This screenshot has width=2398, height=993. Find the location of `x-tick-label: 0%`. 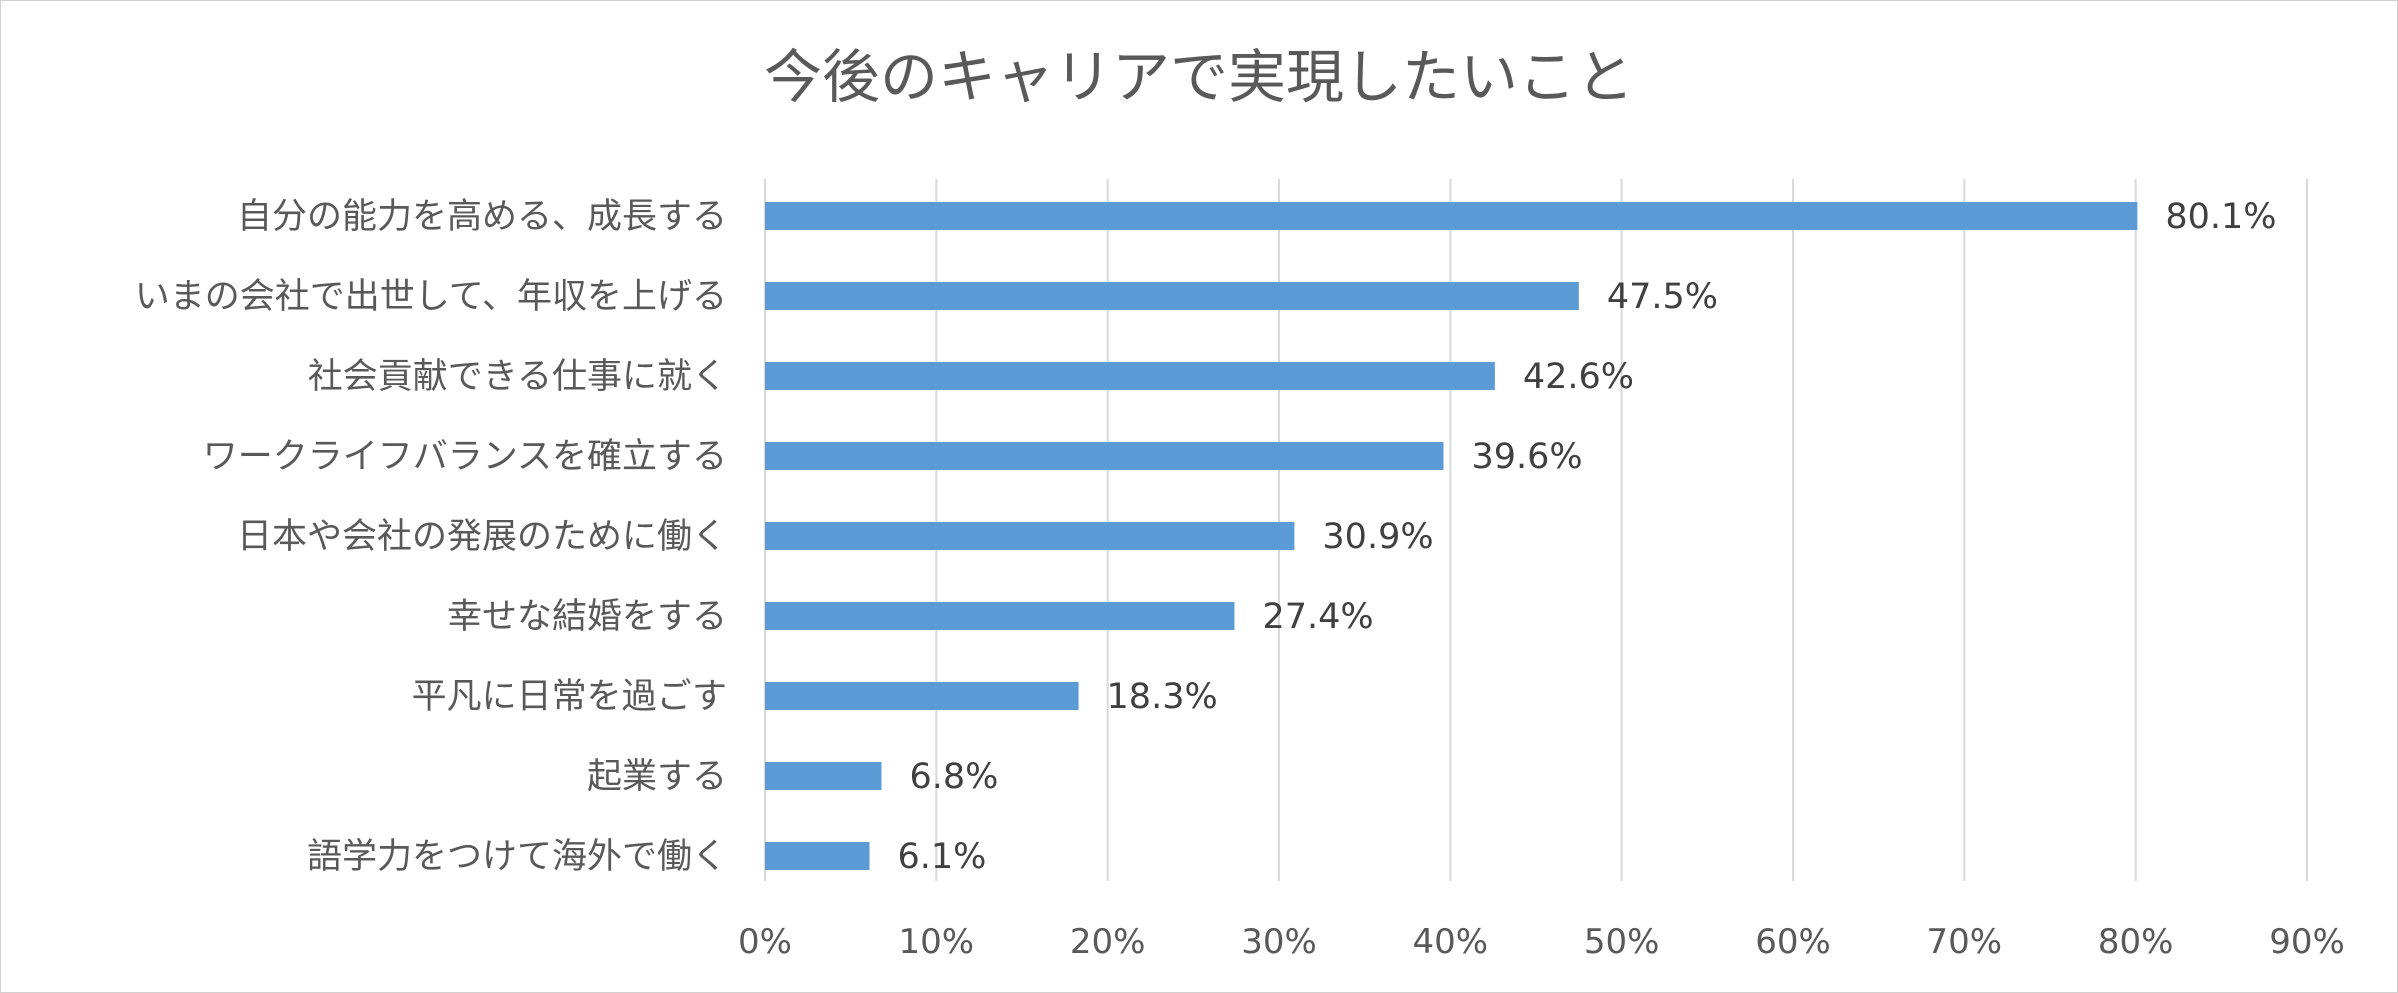

x-tick-label: 0% is located at coordinates (765, 942).